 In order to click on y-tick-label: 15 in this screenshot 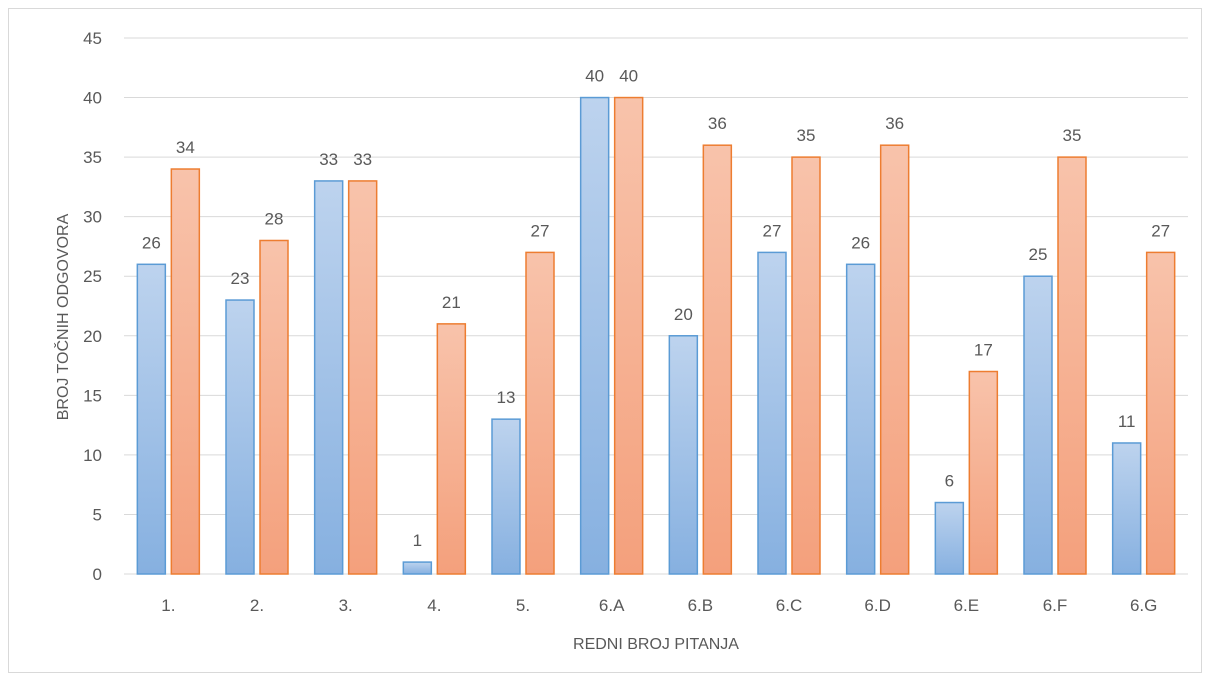, I will do `click(92, 395)`.